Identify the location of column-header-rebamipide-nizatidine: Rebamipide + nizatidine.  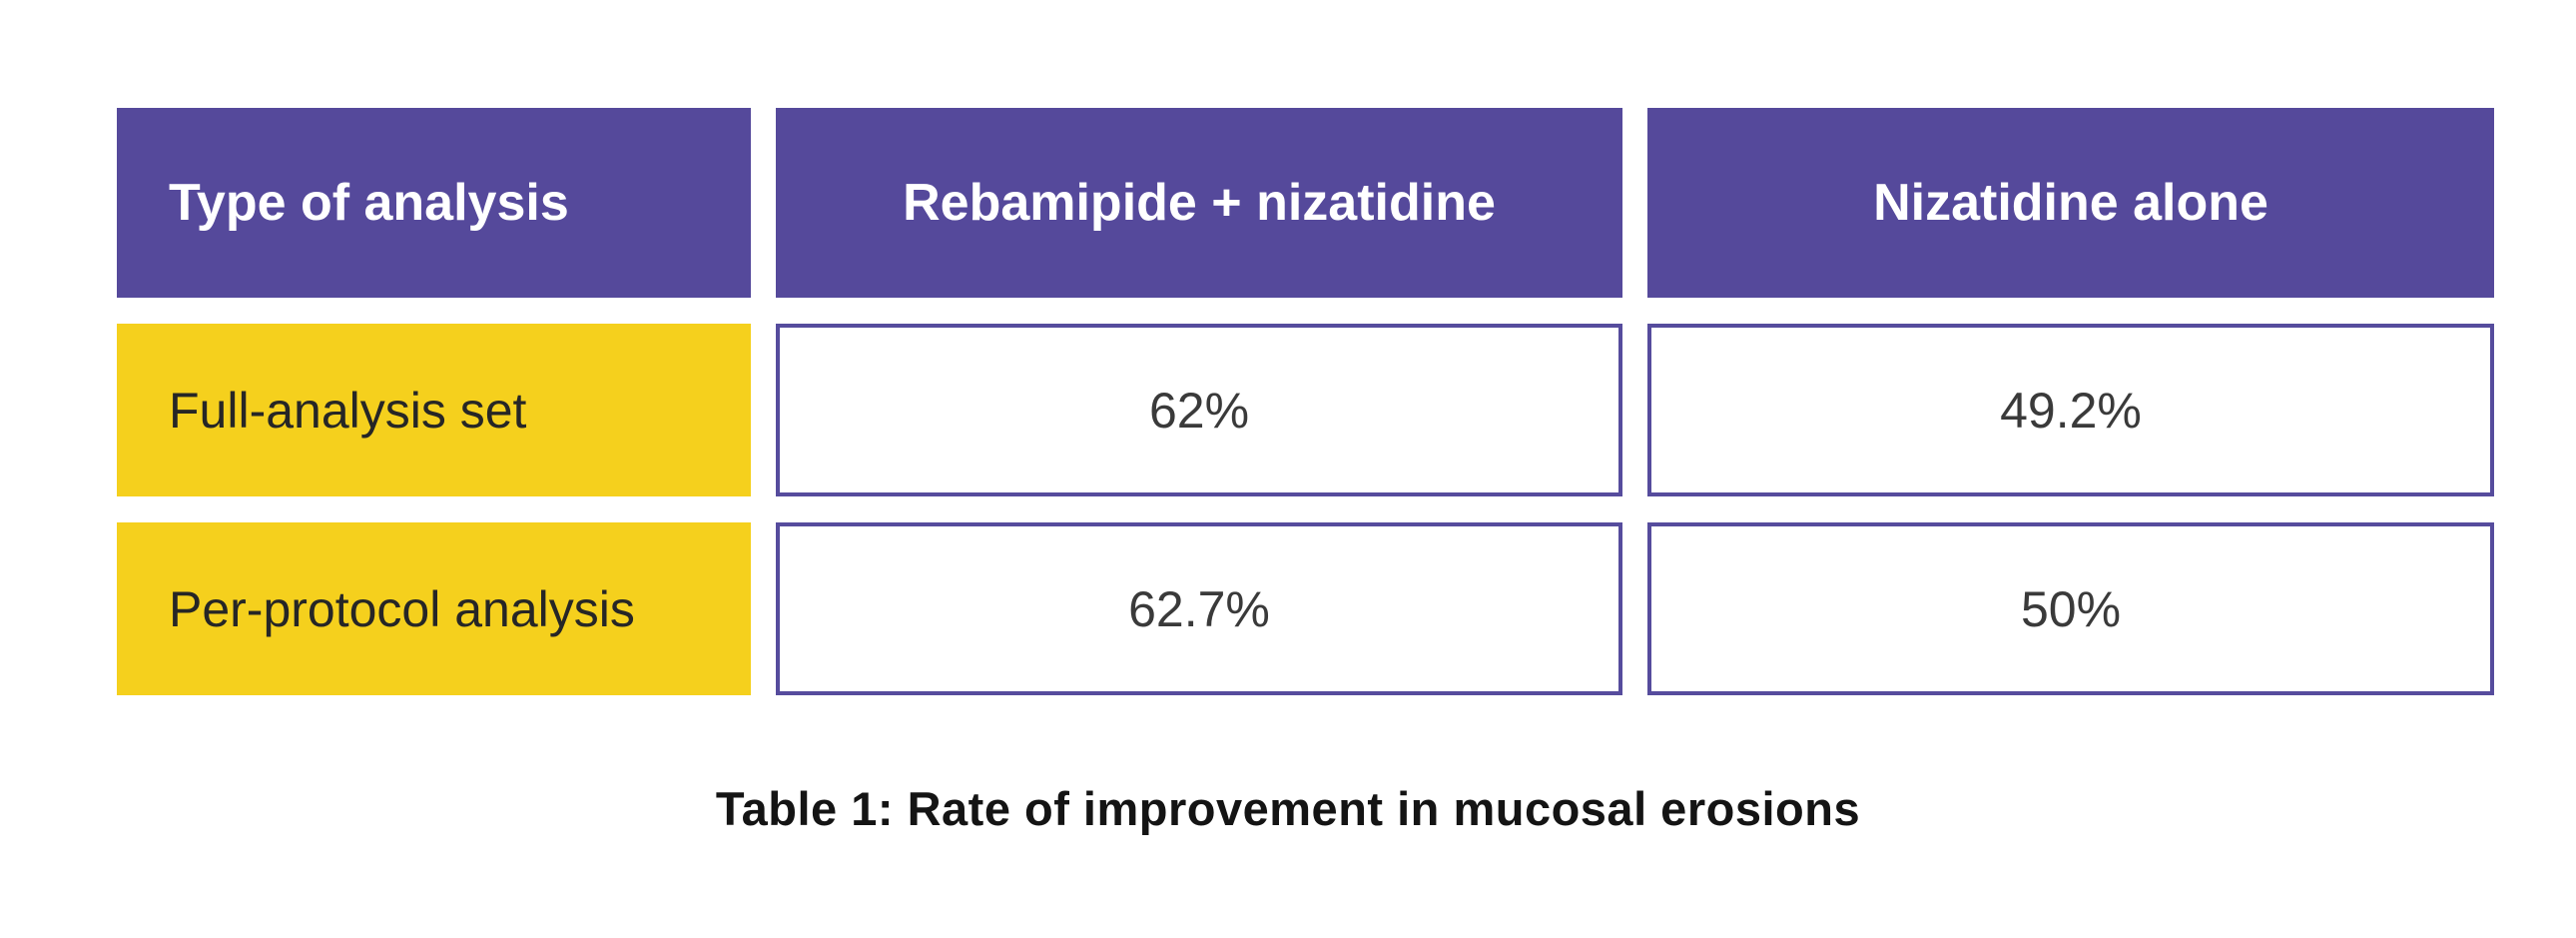
(1199, 203).